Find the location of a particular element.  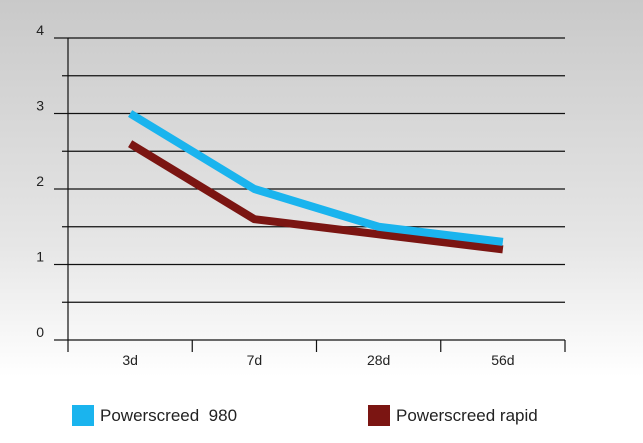

y-tick-label: 0 is located at coordinates (40, 332).